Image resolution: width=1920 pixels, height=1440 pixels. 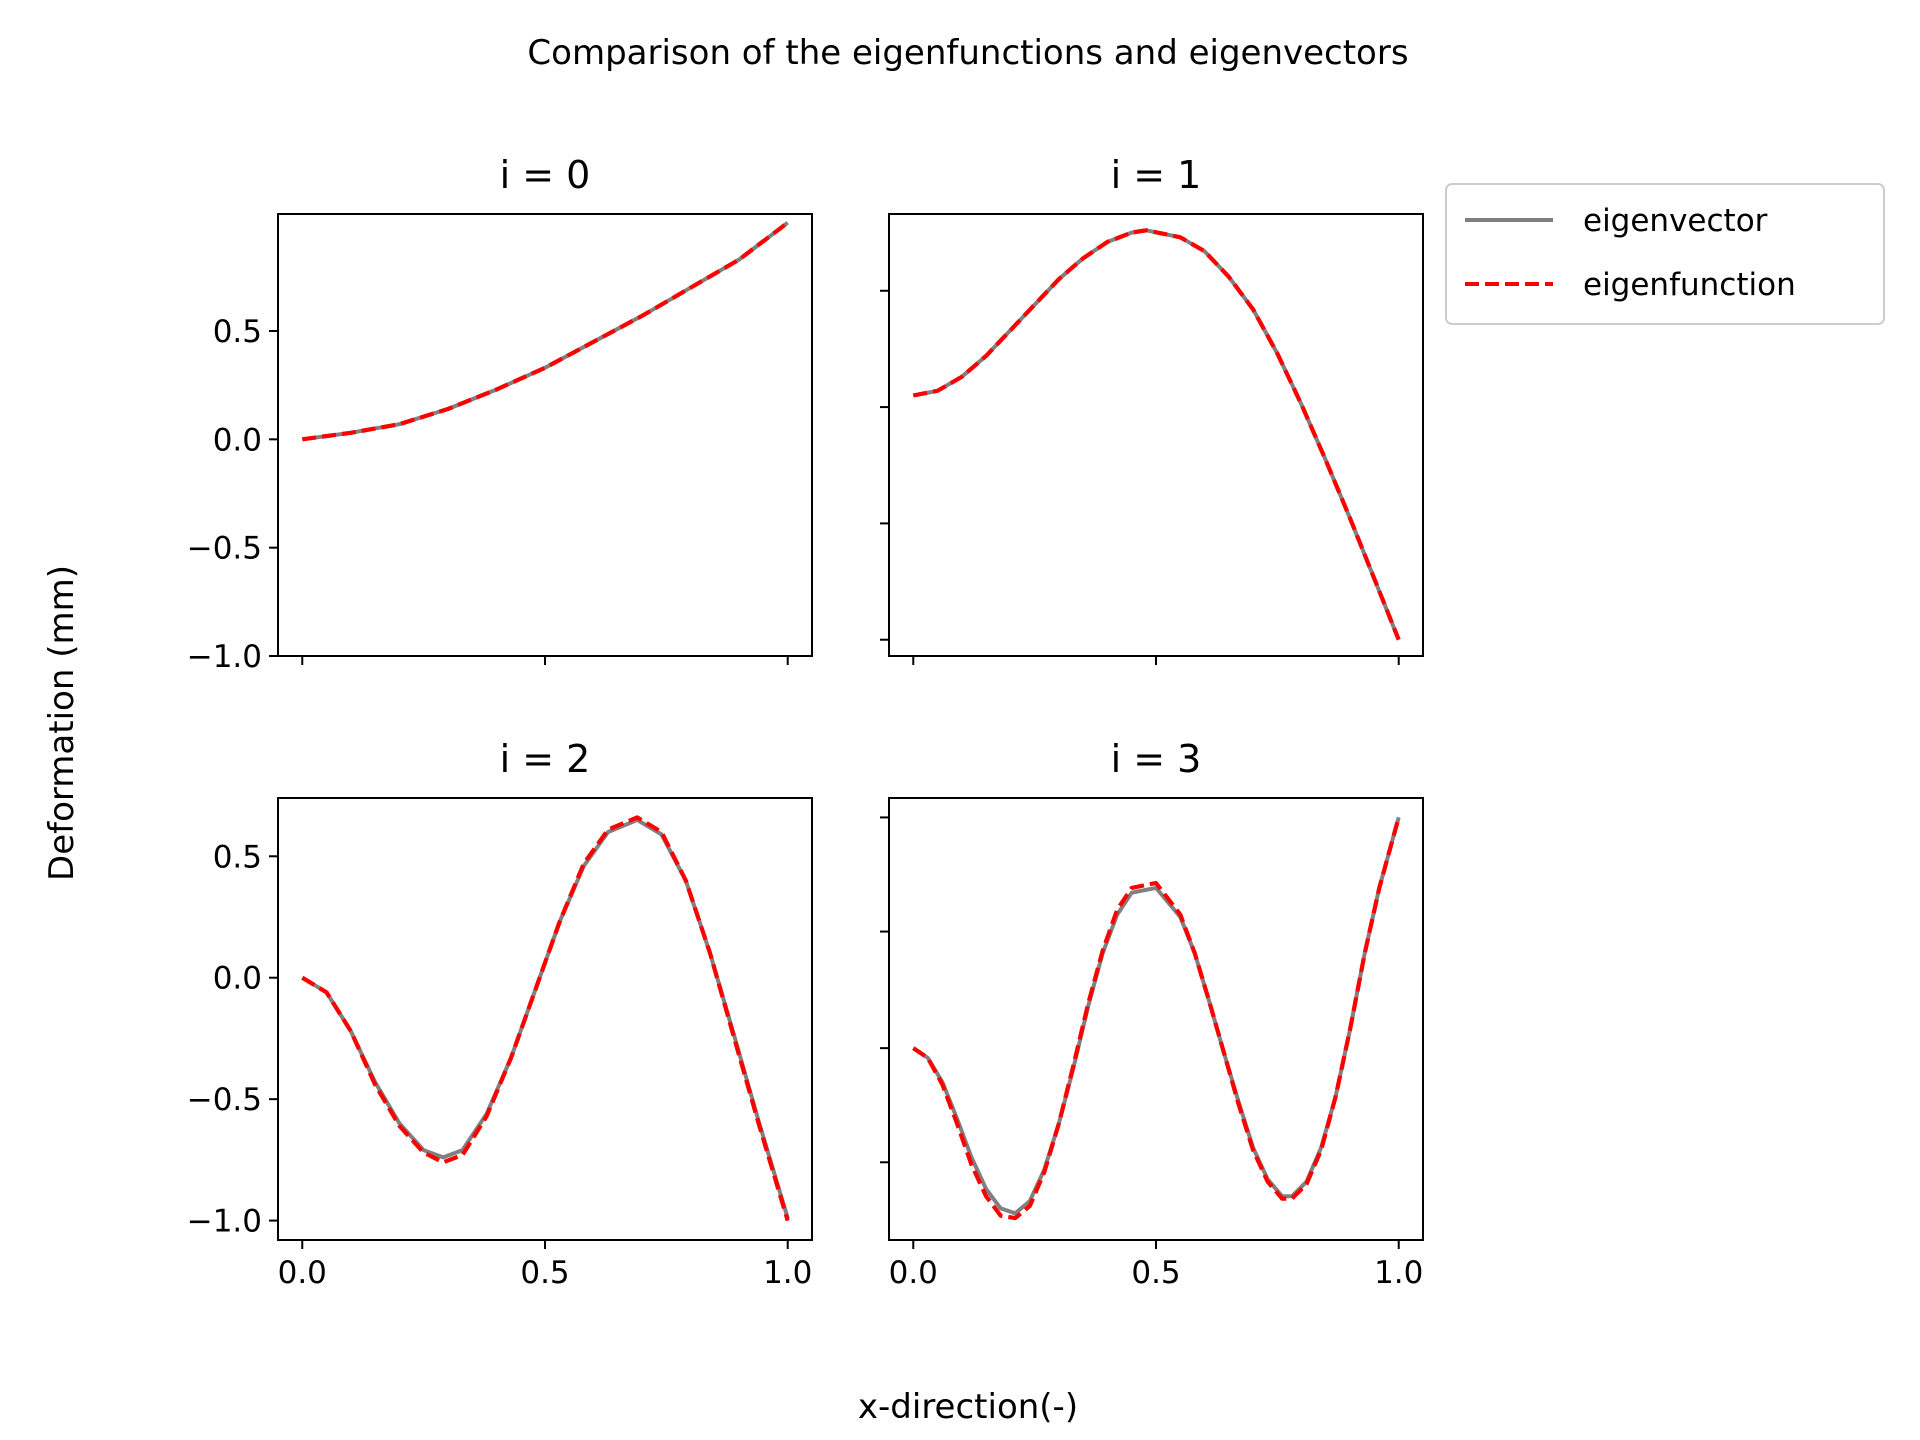 What do you see at coordinates (237, 857) in the screenshot?
I see `subplot-2-ytick-label: 0.5` at bounding box center [237, 857].